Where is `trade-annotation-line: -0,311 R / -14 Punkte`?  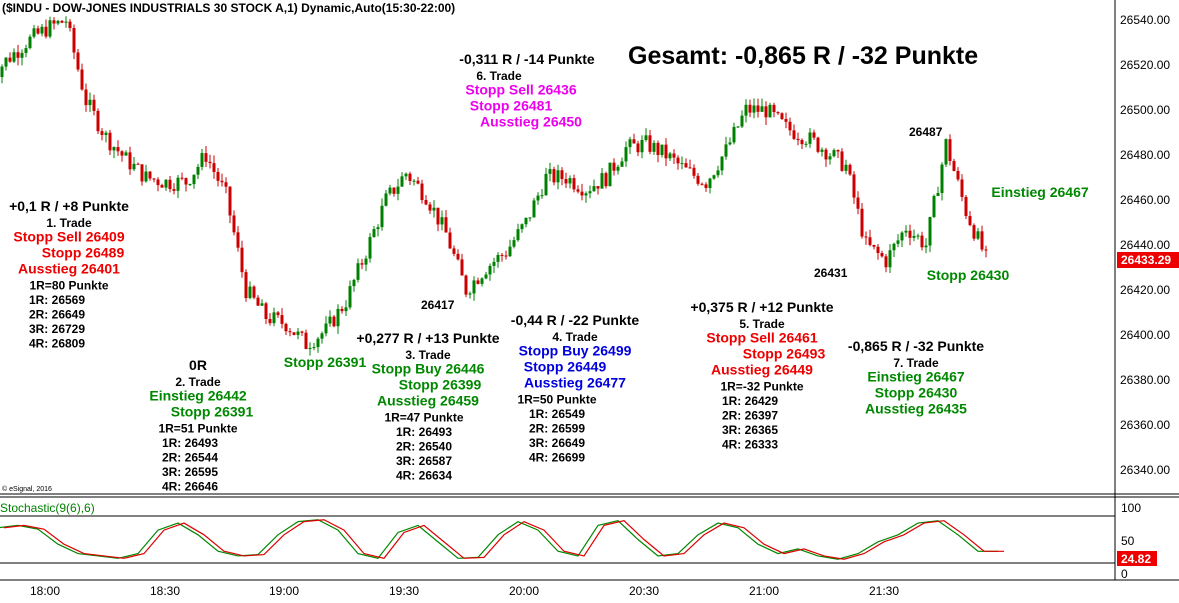
trade-annotation-line: -0,311 R / -14 Punkte is located at coordinates (527, 59).